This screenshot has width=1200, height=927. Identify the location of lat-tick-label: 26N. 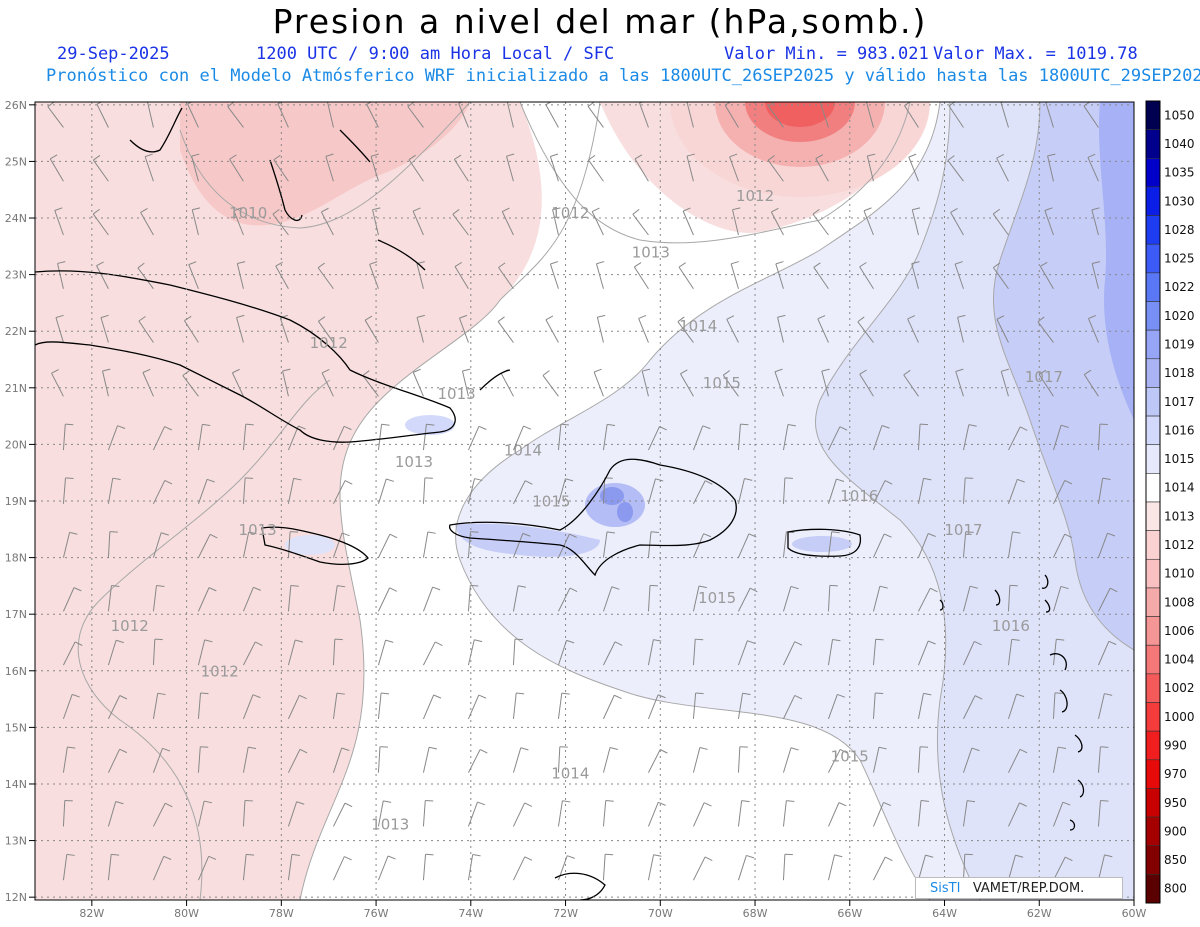
(16, 105).